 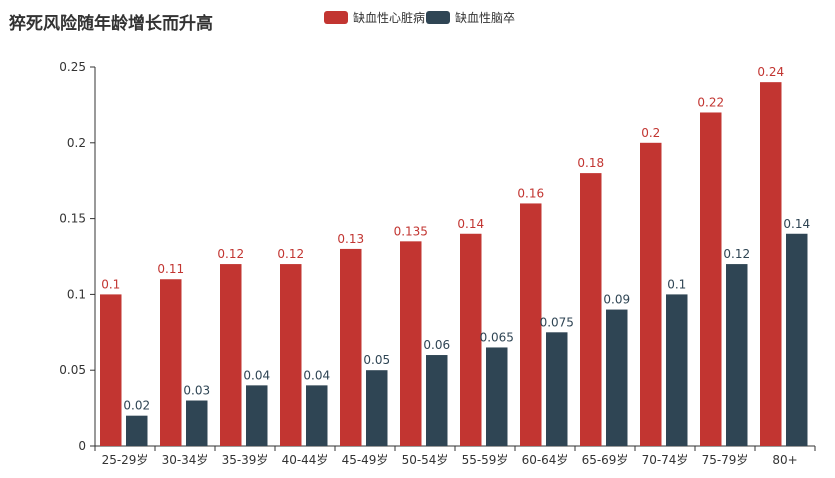 What do you see at coordinates (185, 459) in the screenshot?
I see `x-tick-label: 30-34岁` at bounding box center [185, 459].